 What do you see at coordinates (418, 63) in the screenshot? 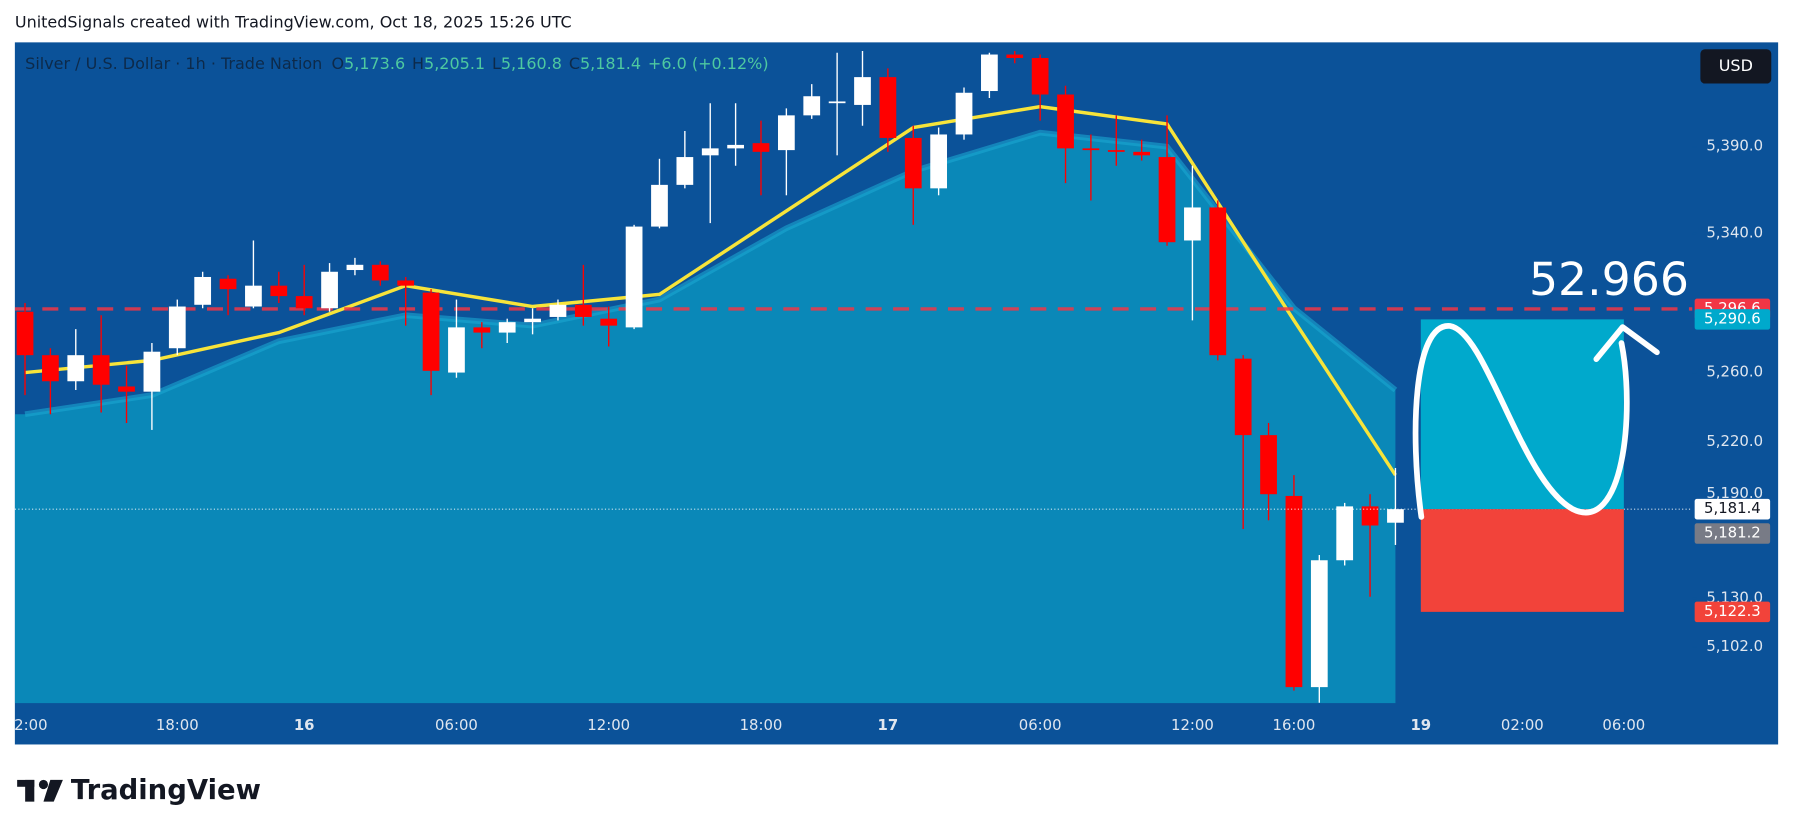
I see `legend-key: H` at bounding box center [418, 63].